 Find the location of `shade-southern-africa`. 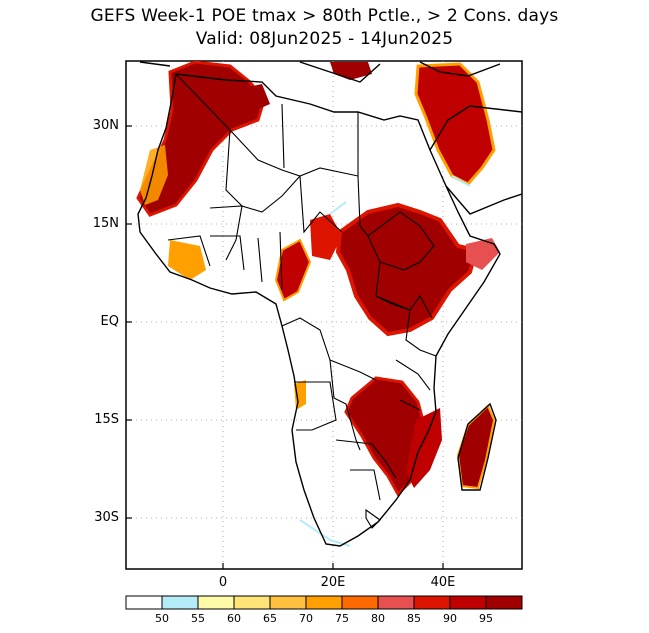

shade-southern-africa is located at coordinates (386, 436).